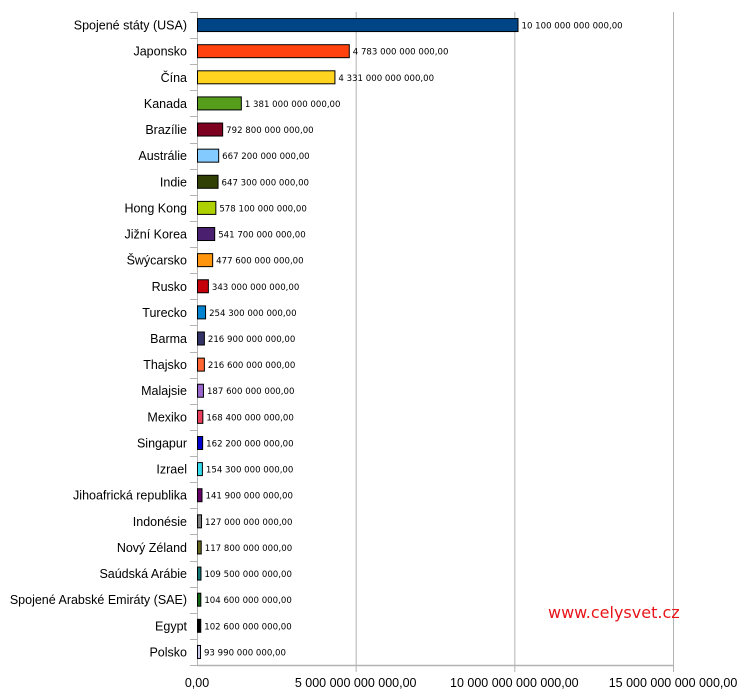 This screenshot has width=740, height=700. Describe the element at coordinates (160, 52) in the screenshot. I see `category-label: Japonsko` at that location.